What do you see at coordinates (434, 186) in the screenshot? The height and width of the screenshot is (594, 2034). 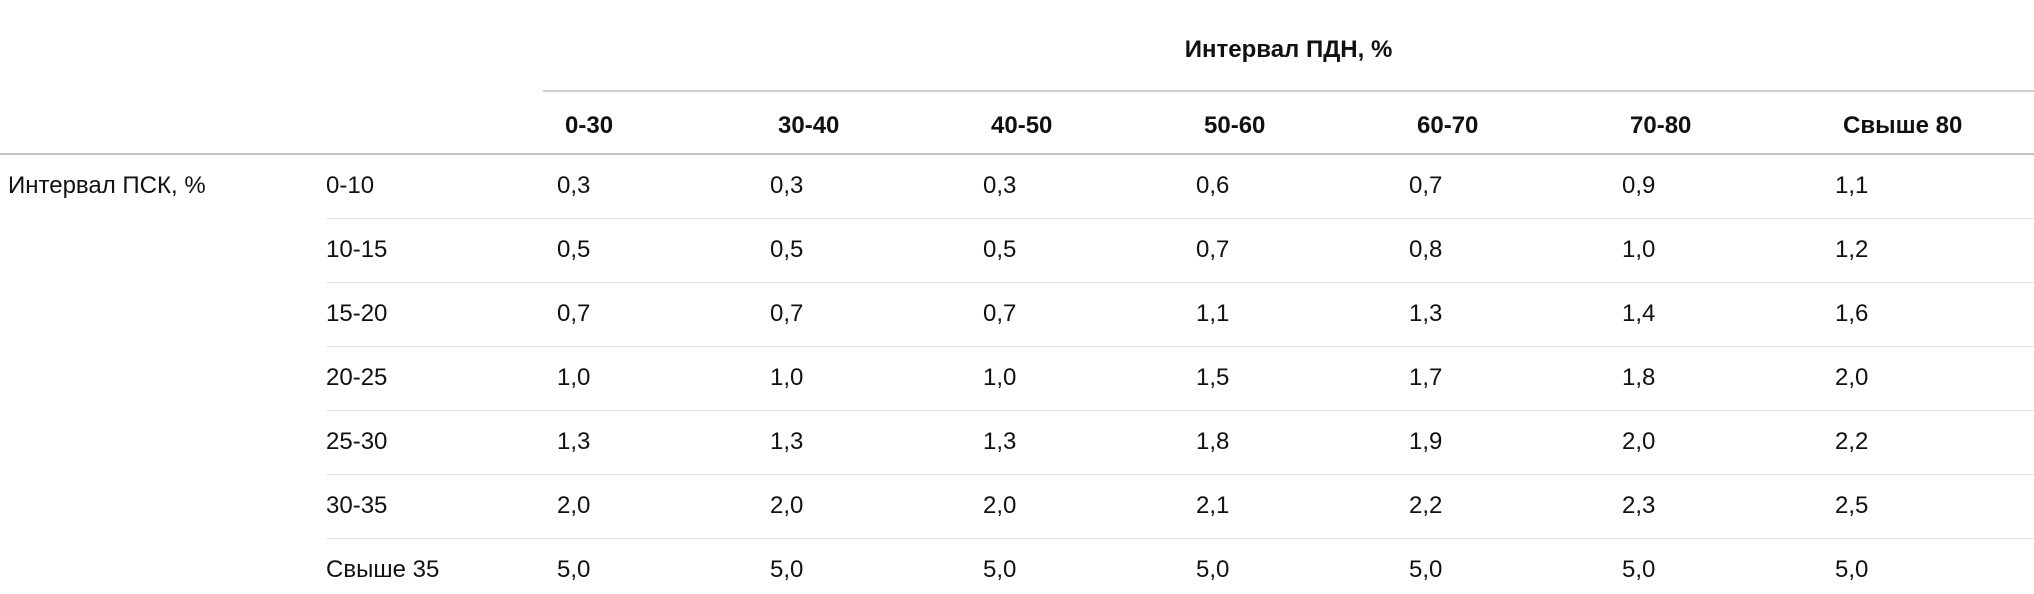 I see `row-header-psk: 0-10` at bounding box center [434, 186].